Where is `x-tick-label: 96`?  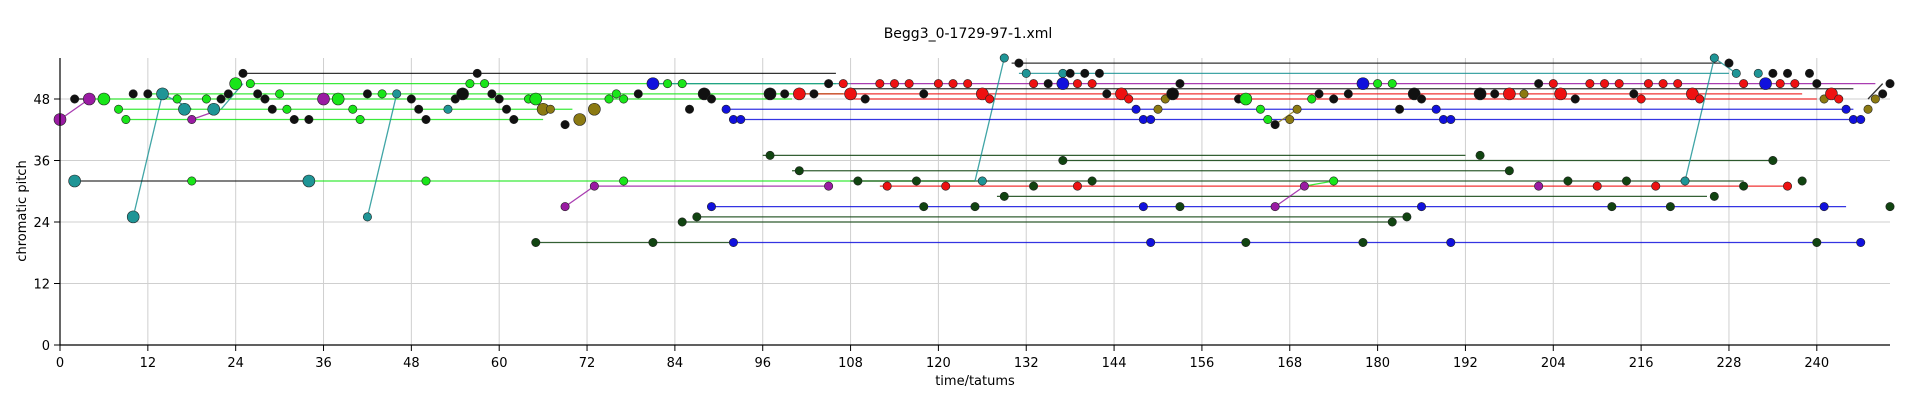 x-tick-label: 96 is located at coordinates (762, 363).